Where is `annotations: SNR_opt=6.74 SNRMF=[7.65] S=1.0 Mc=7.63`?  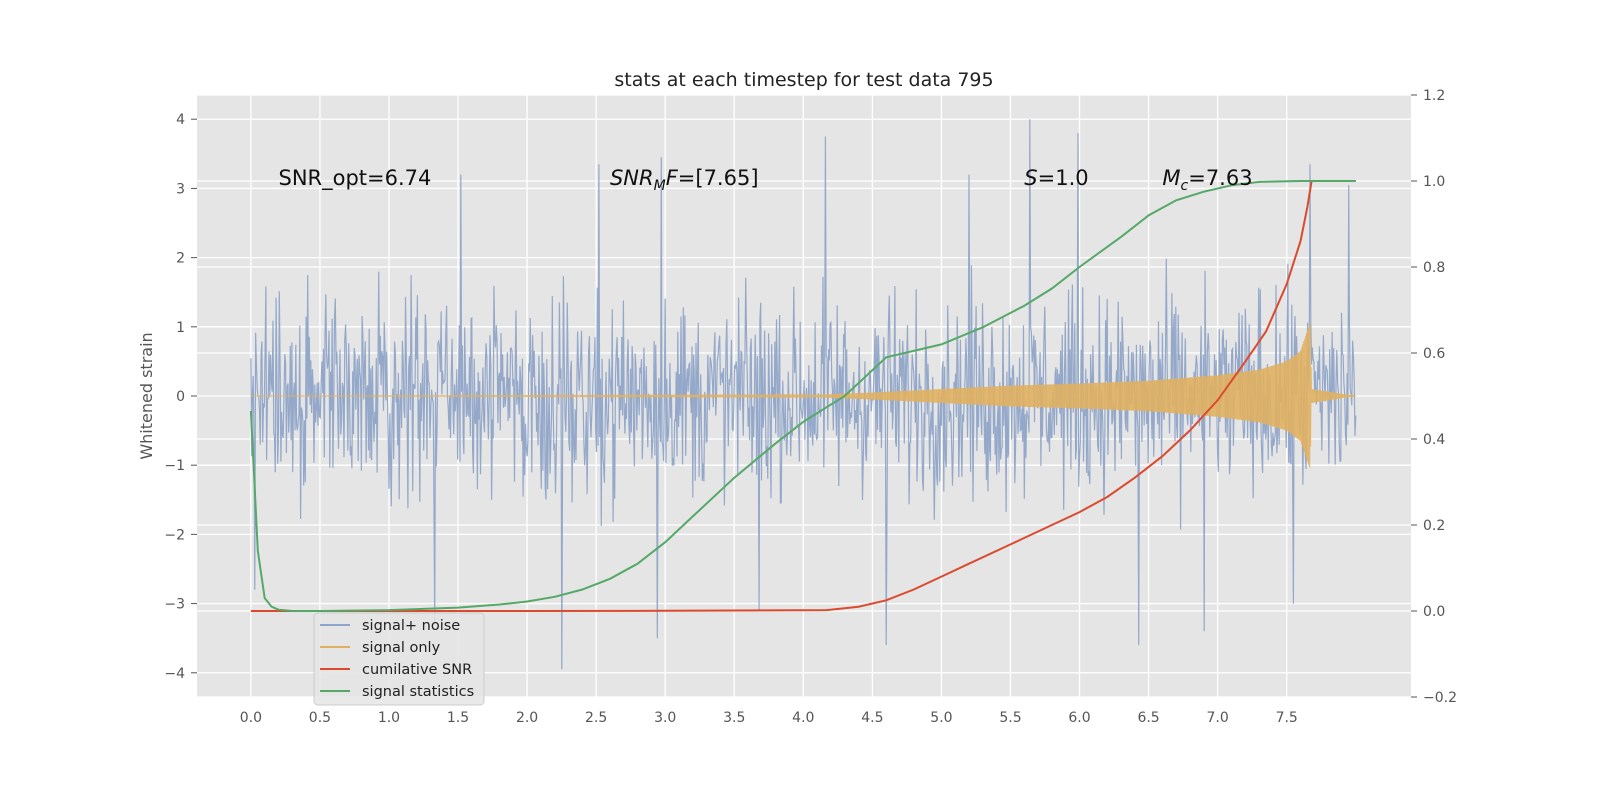
annotations: SNR_opt=6.74 SNRMF=[7.65] S=1.0 Mc=7.63 is located at coordinates (765, 180).